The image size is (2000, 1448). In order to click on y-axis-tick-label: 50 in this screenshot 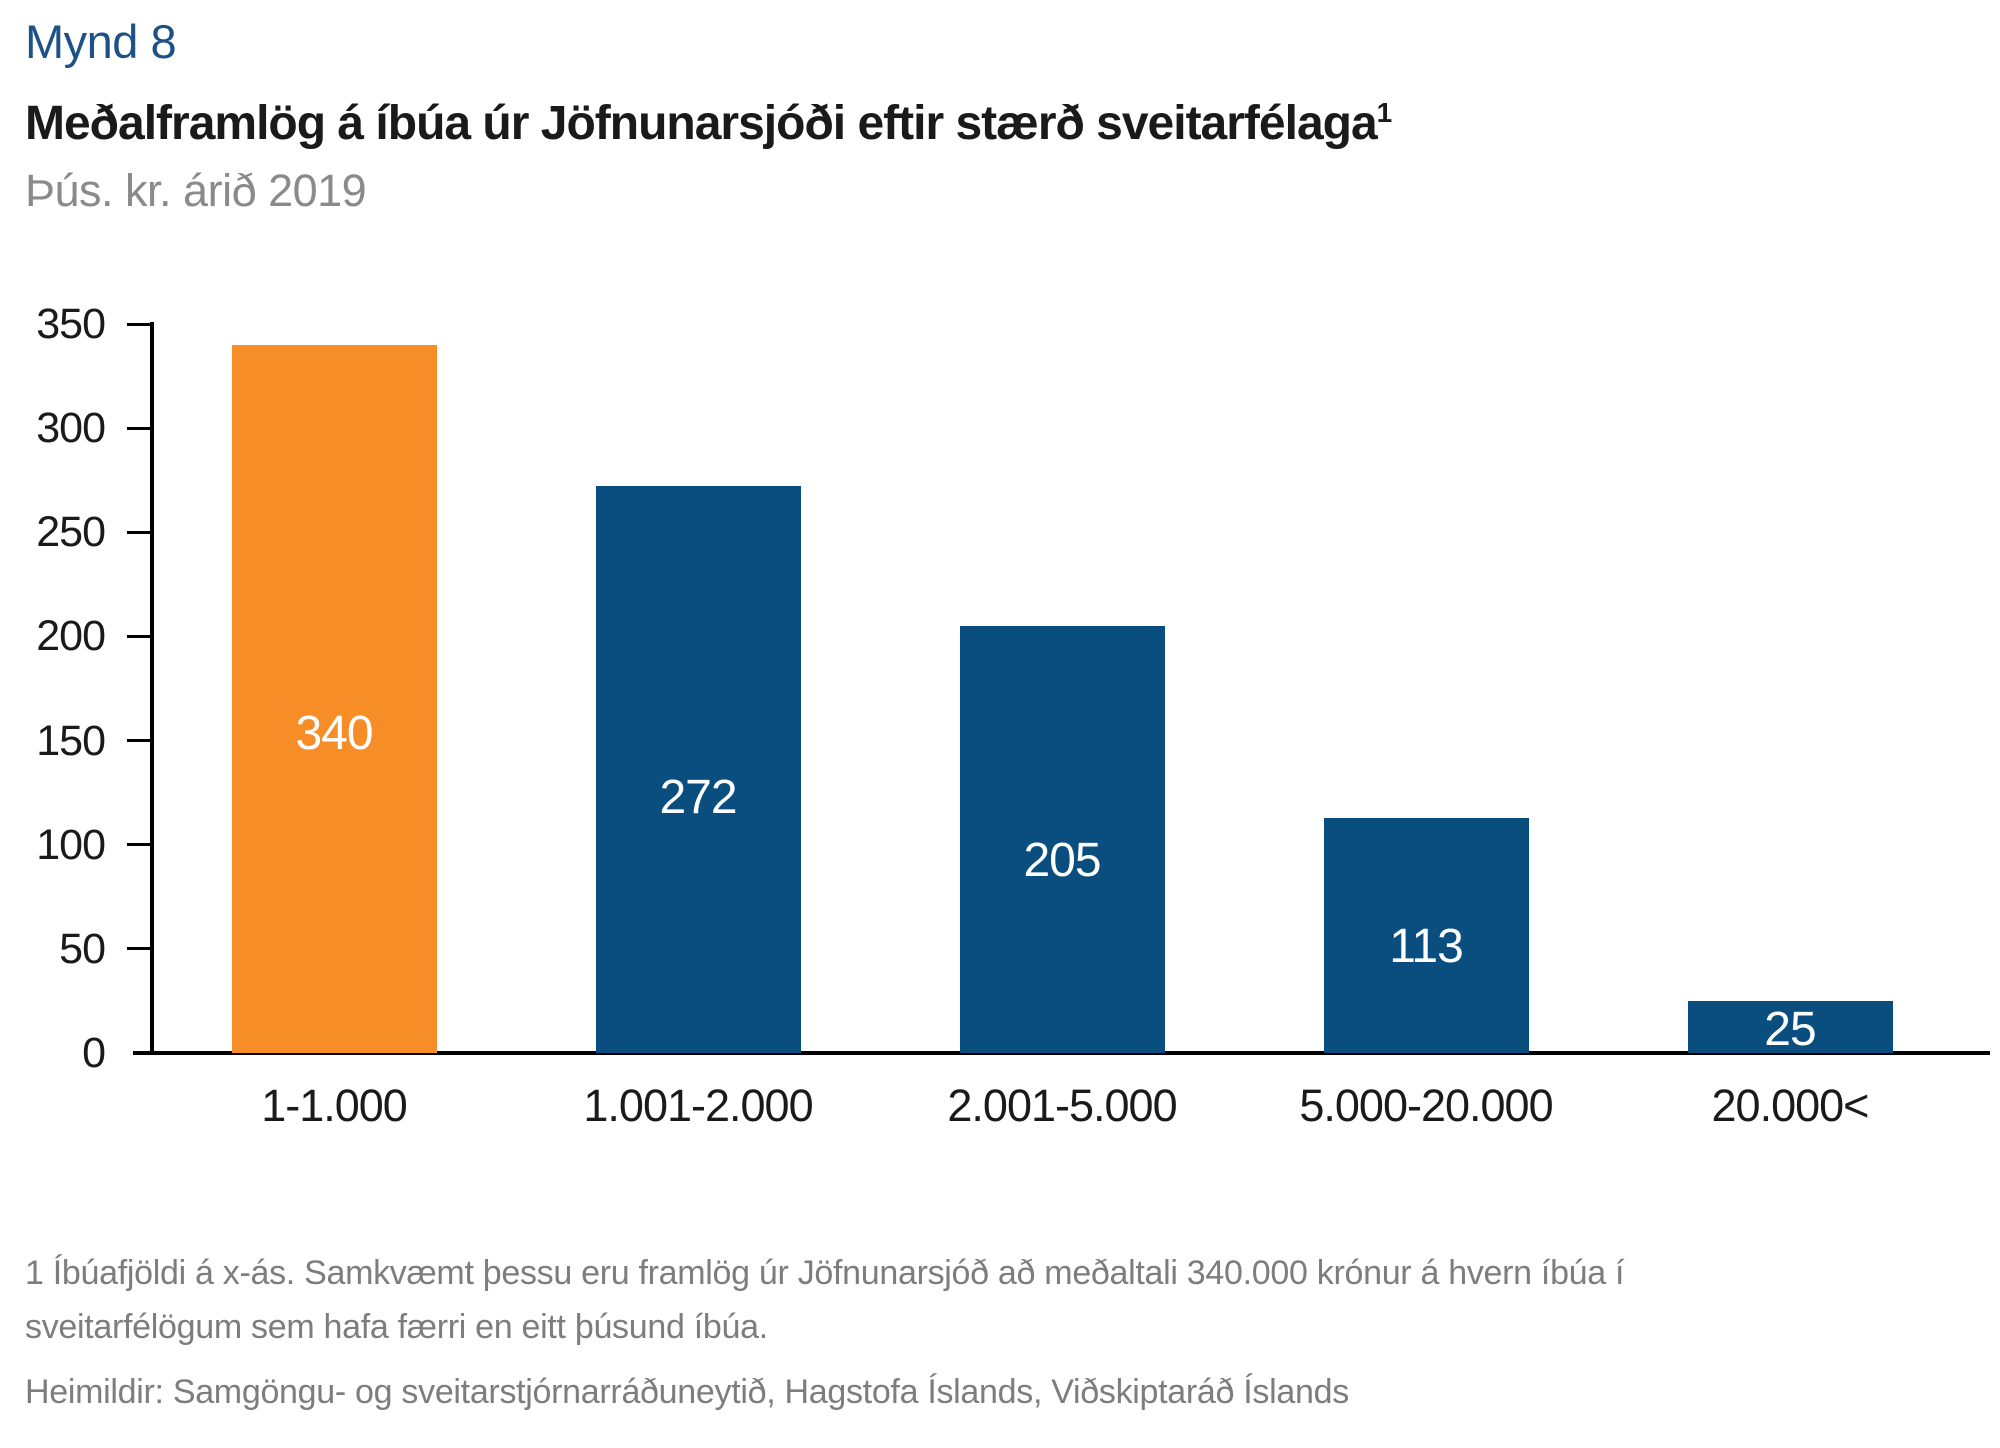, I will do `click(82, 948)`.